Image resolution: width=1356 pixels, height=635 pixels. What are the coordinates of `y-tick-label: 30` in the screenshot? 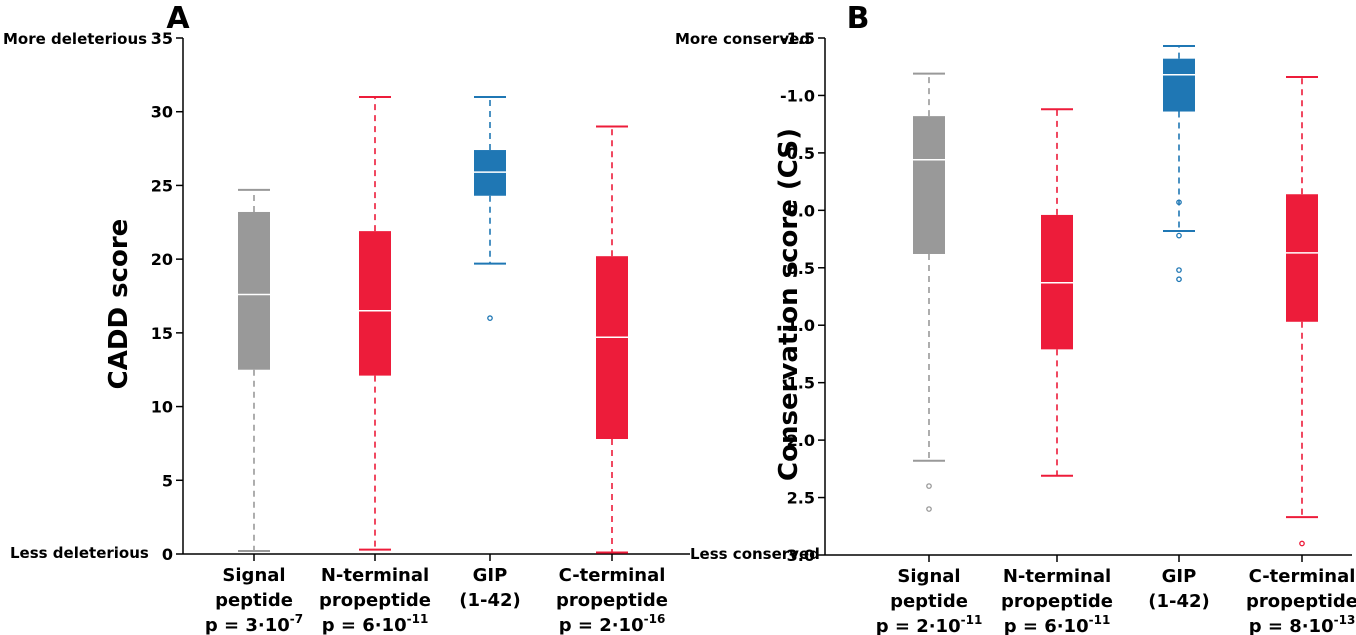 It's located at (162, 112).